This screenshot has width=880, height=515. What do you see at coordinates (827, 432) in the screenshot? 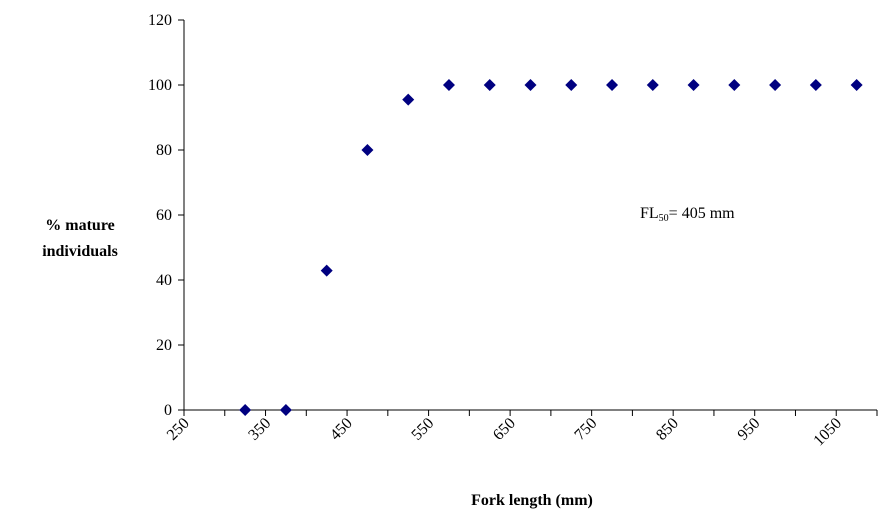
I see `x-tick-label: 1050` at bounding box center [827, 432].